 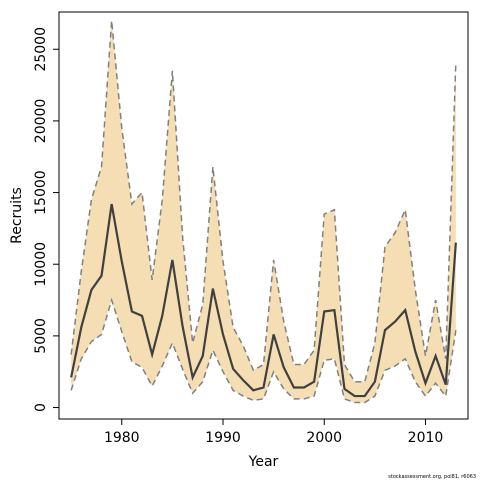 What do you see at coordinates (432, 477) in the screenshot?
I see `source-credit: stockassessment.org, pol81, r6063` at bounding box center [432, 477].